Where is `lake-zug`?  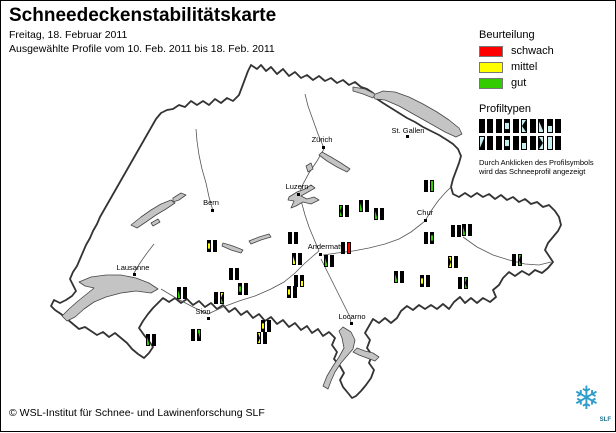
lake-zug is located at coordinates (309, 167).